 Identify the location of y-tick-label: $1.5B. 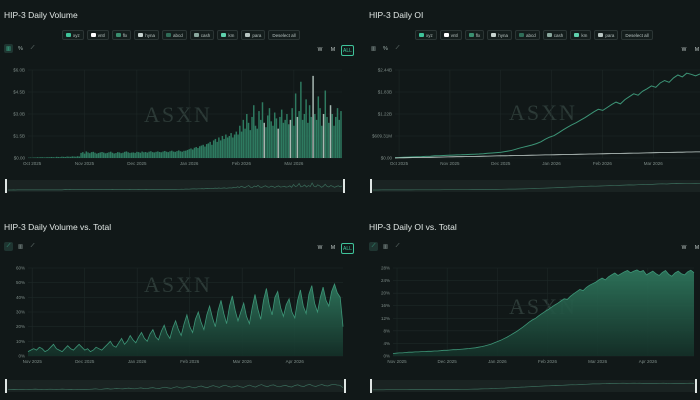
(19, 136).